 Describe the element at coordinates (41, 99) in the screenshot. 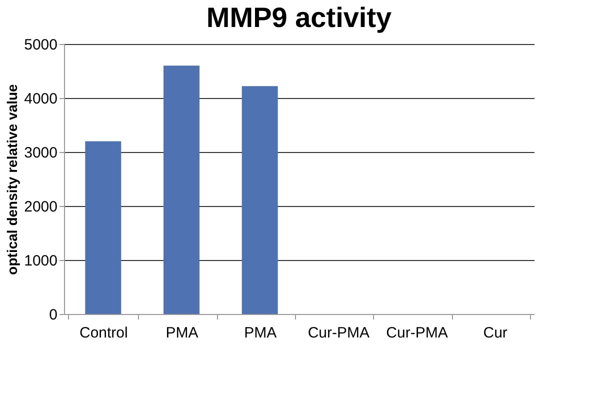

I see `y-tick-label: 4000` at that location.